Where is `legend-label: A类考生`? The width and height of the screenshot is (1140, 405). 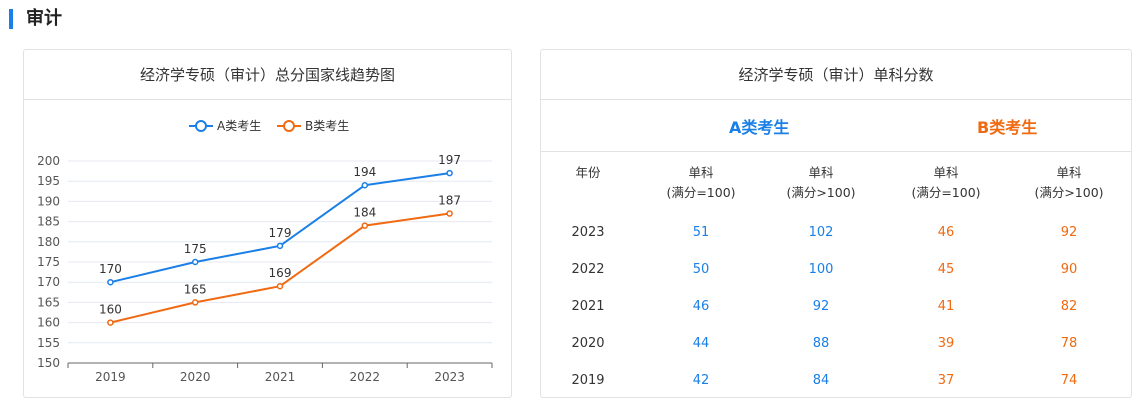 legend-label: A类考生 is located at coordinates (239, 126).